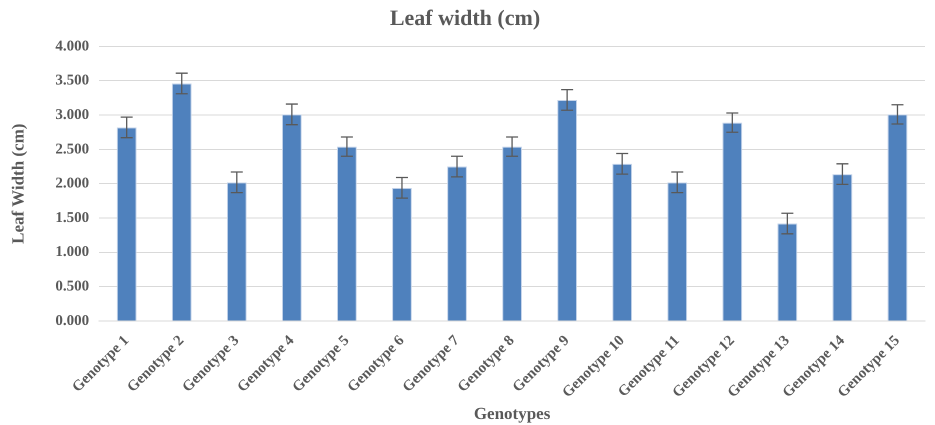  I want to click on y-tick-label: 2.000, so click(72, 184).